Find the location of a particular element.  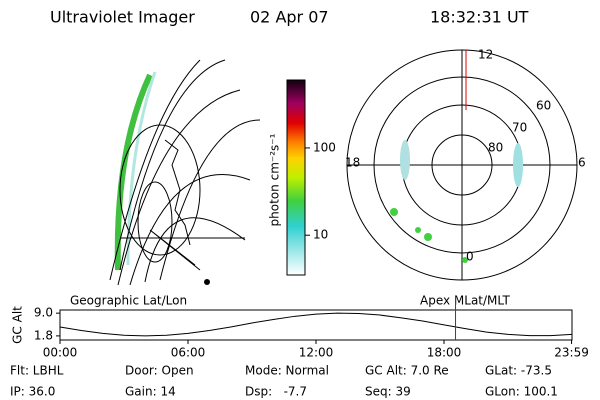

date: 02 Apr 07 is located at coordinates (289, 17).